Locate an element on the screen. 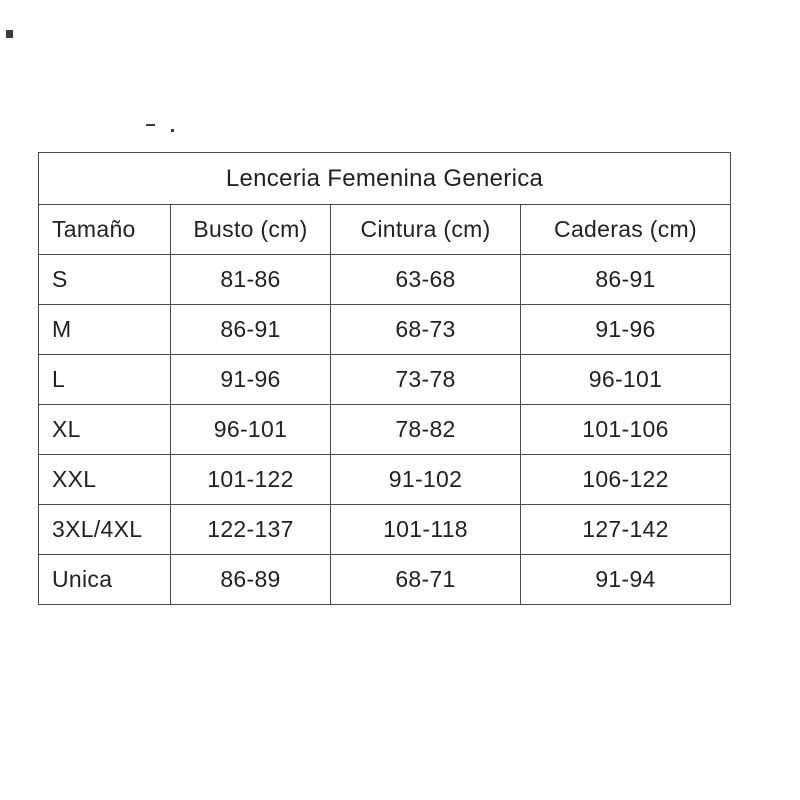  size-label-cell: XL is located at coordinates (104, 429).